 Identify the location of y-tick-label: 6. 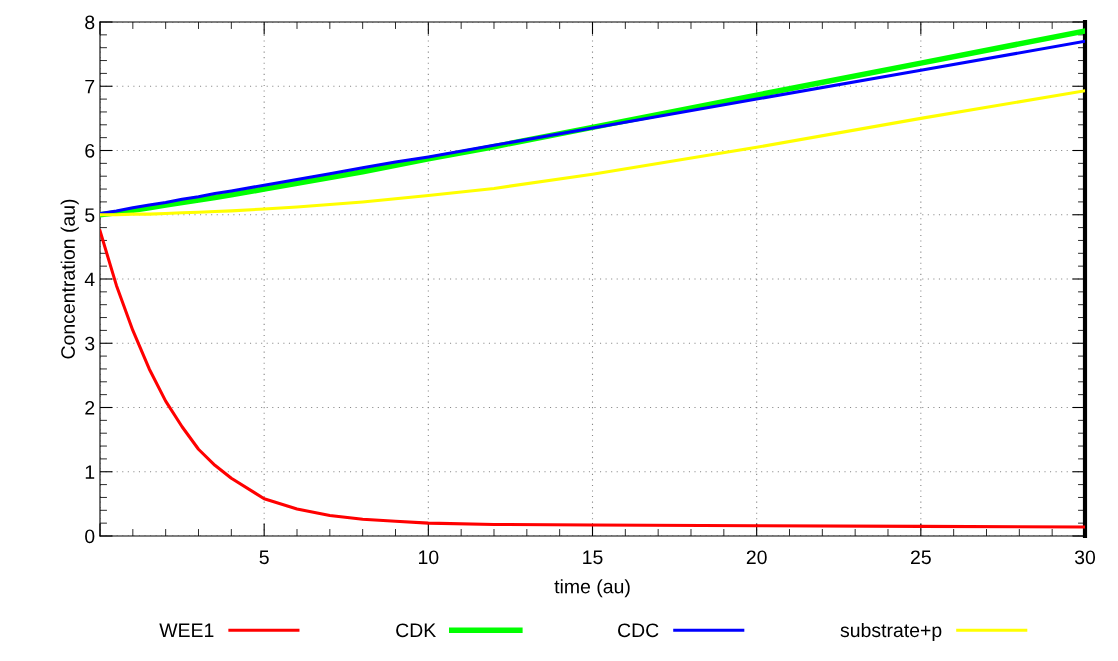
(90, 150).